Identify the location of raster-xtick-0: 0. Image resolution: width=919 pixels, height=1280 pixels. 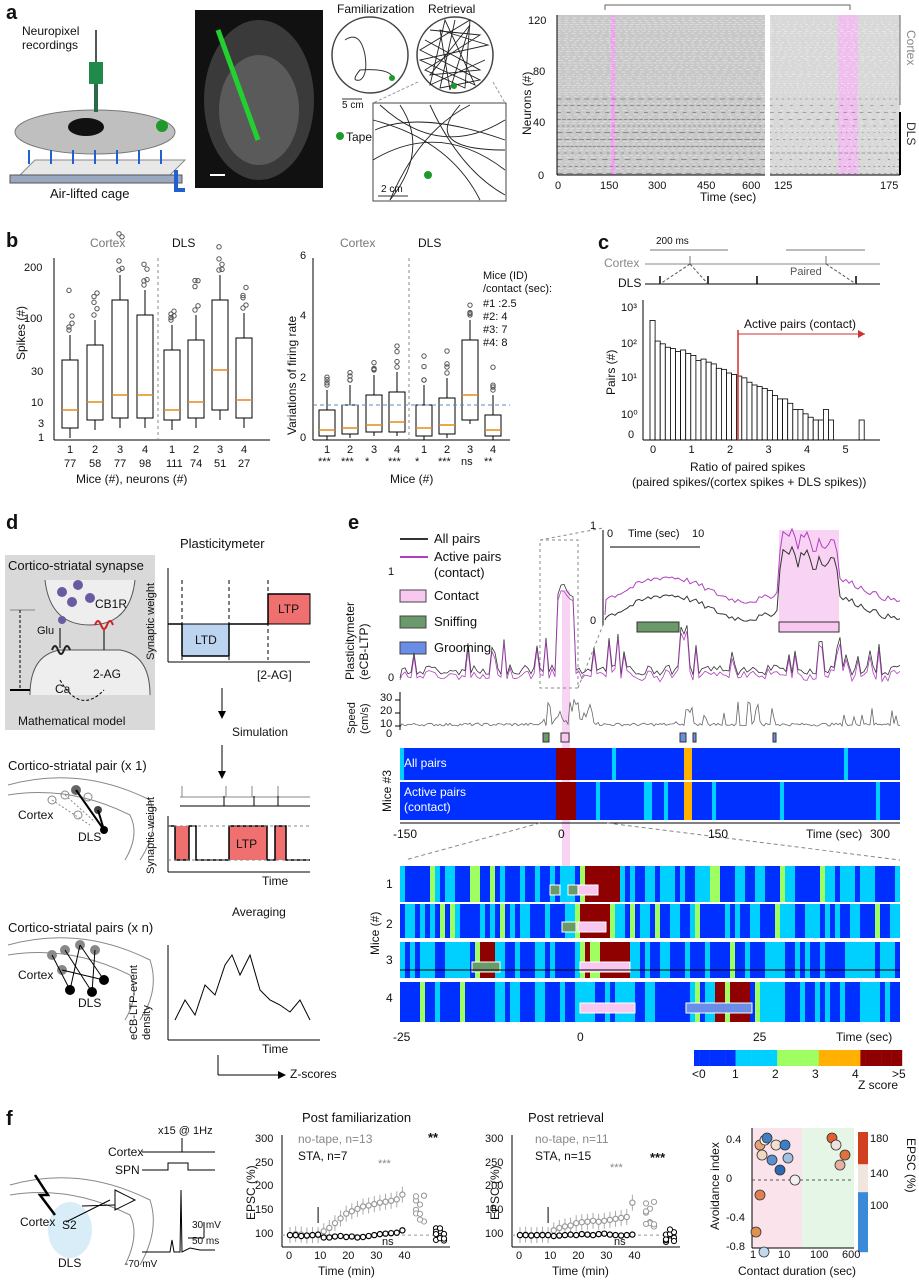
(558, 186).